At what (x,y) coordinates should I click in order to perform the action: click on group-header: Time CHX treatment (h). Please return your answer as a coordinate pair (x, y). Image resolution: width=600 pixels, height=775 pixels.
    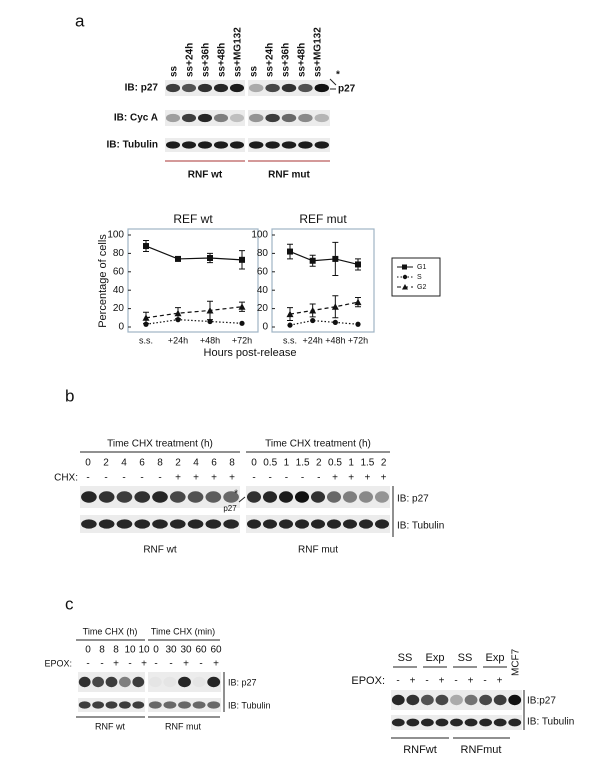
    Looking at the image, I should click on (318, 444).